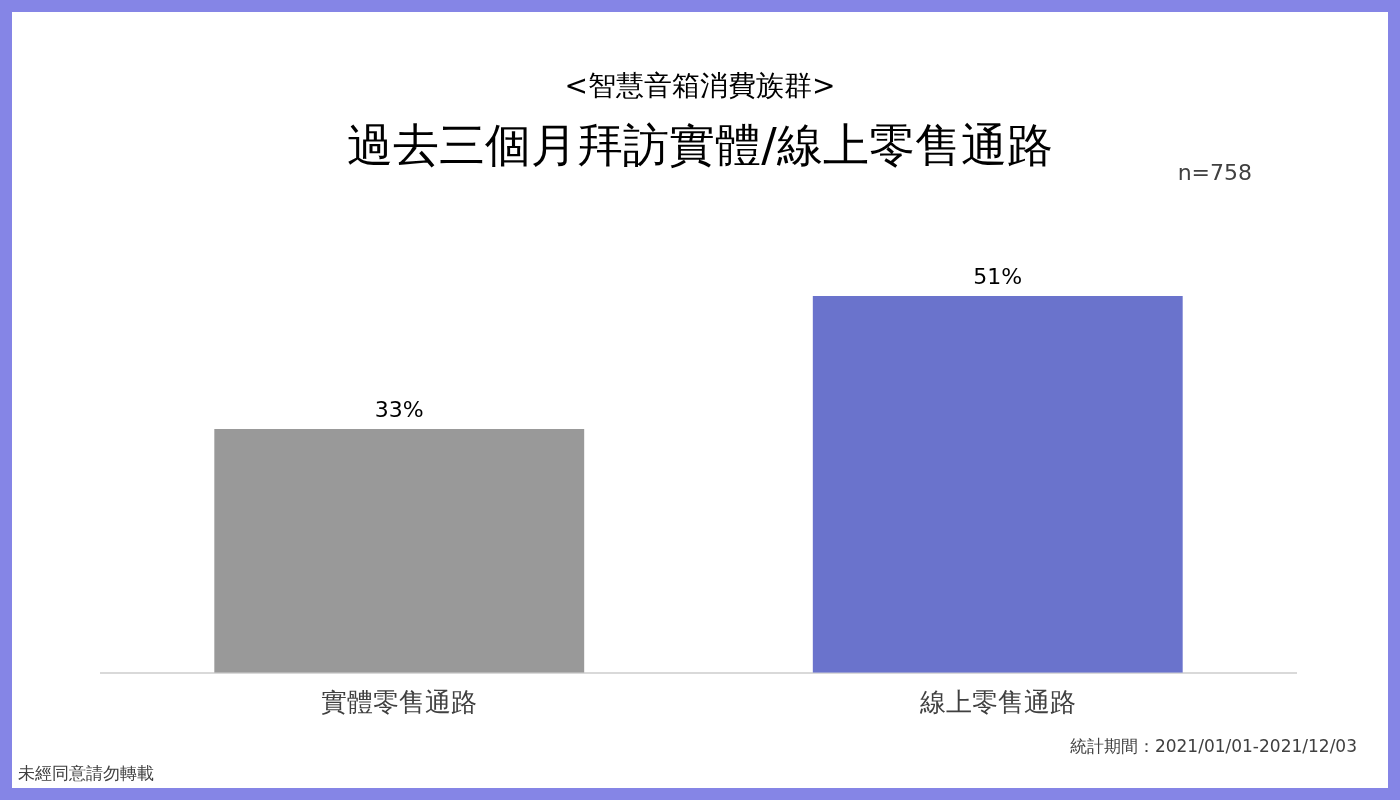  I want to click on text: 未經同意請勿轉載, so click(86, 773).